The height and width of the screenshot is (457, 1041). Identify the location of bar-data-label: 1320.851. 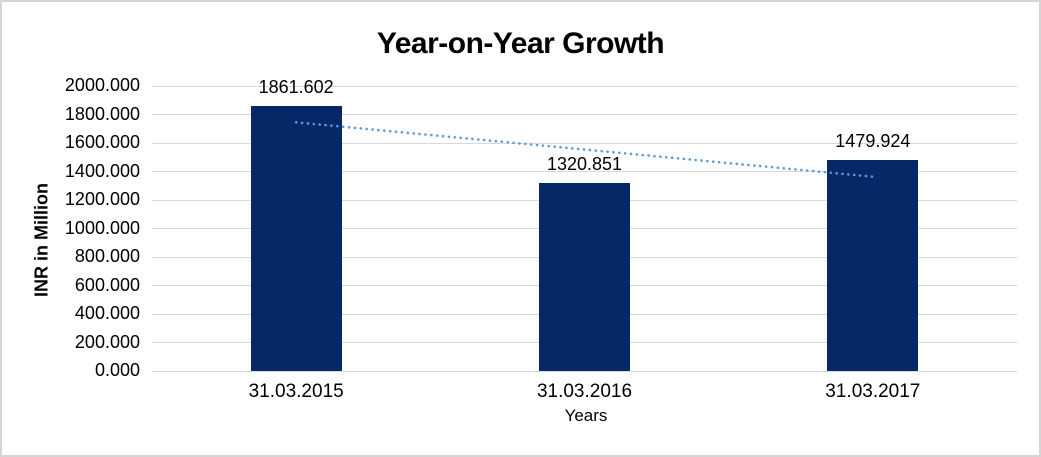
(584, 163).